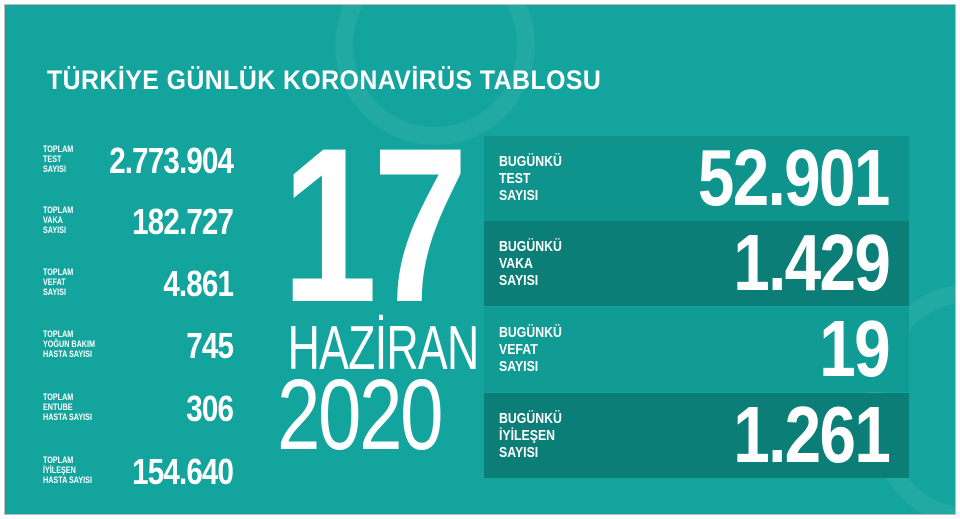 This screenshot has height=519, width=960. I want to click on total-stat: TOPLAM VAKA SAYISI 182.727, so click(138, 226).